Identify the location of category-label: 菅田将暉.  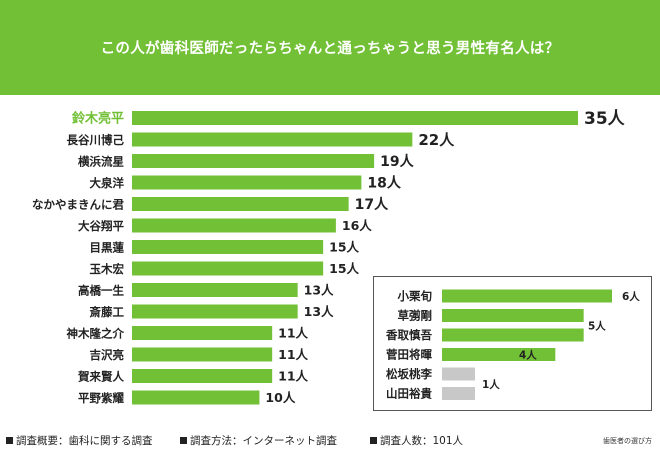
(409, 355).